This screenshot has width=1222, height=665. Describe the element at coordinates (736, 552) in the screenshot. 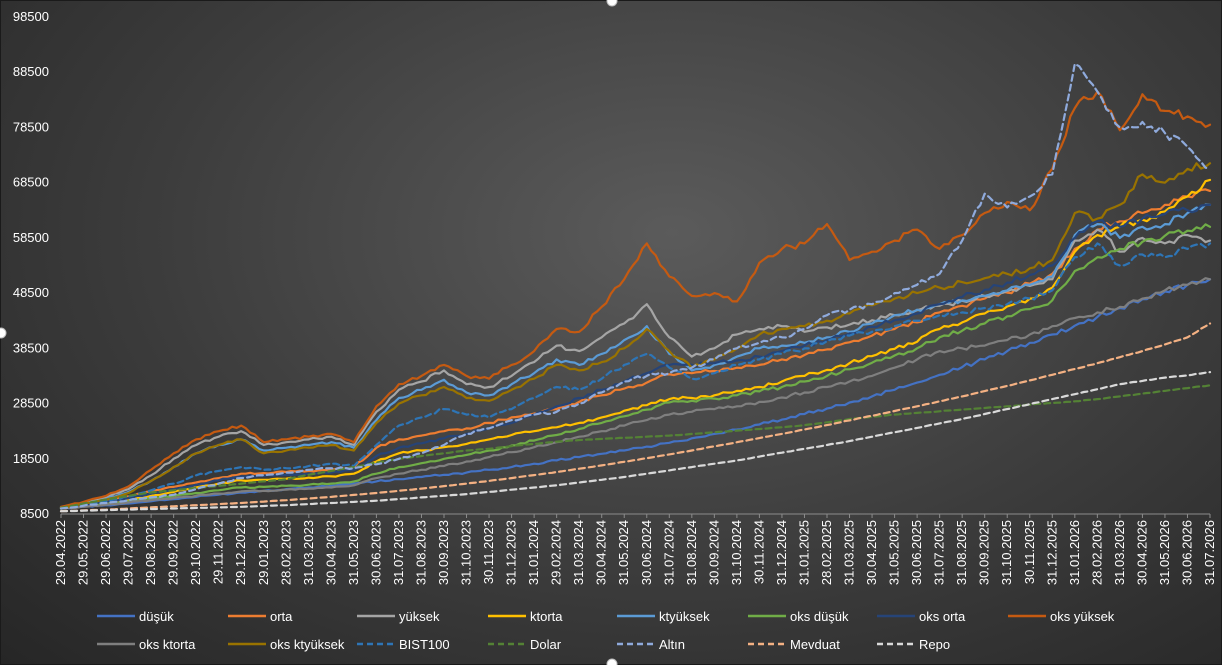

I see `x-tick-label: 31.10.2024` at that location.